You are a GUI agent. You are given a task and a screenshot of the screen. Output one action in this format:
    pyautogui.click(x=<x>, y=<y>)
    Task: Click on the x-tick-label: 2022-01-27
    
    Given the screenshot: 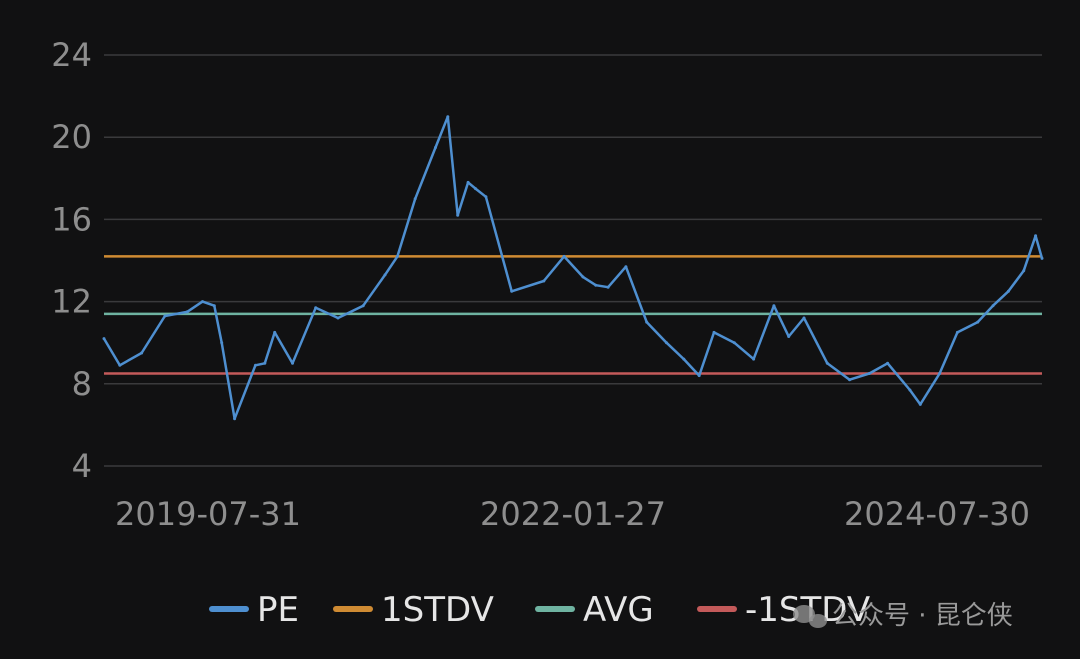 What is the action you would take?
    pyautogui.click(x=573, y=514)
    